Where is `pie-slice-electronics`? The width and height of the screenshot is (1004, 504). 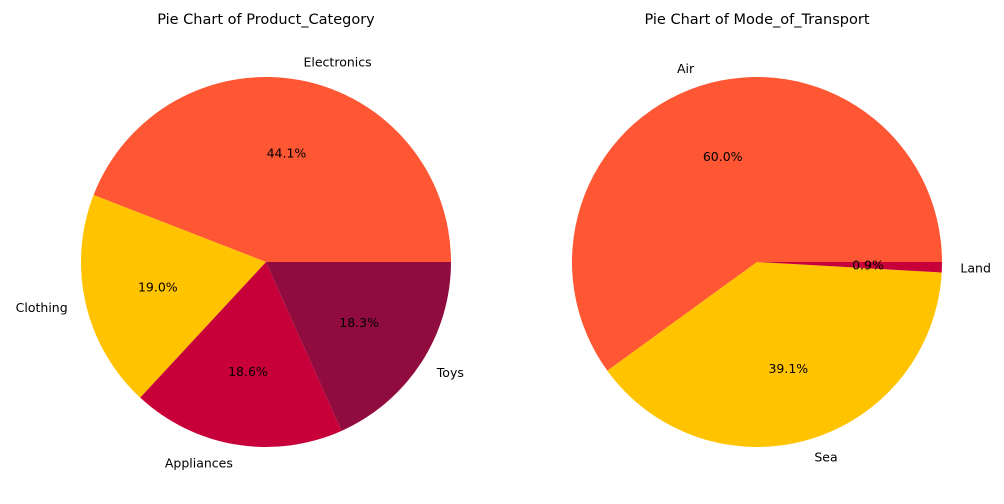
pie-slice-electronics is located at coordinates (272, 169).